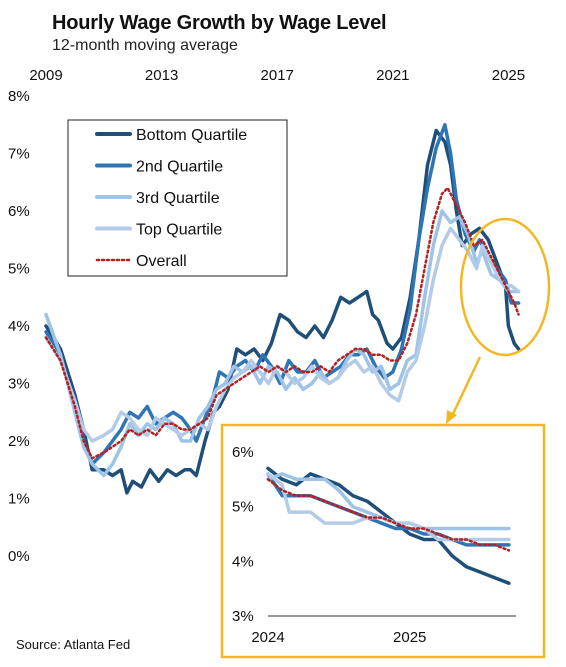  What do you see at coordinates (451, 417) in the screenshot?
I see `callout-arrow-head` at bounding box center [451, 417].